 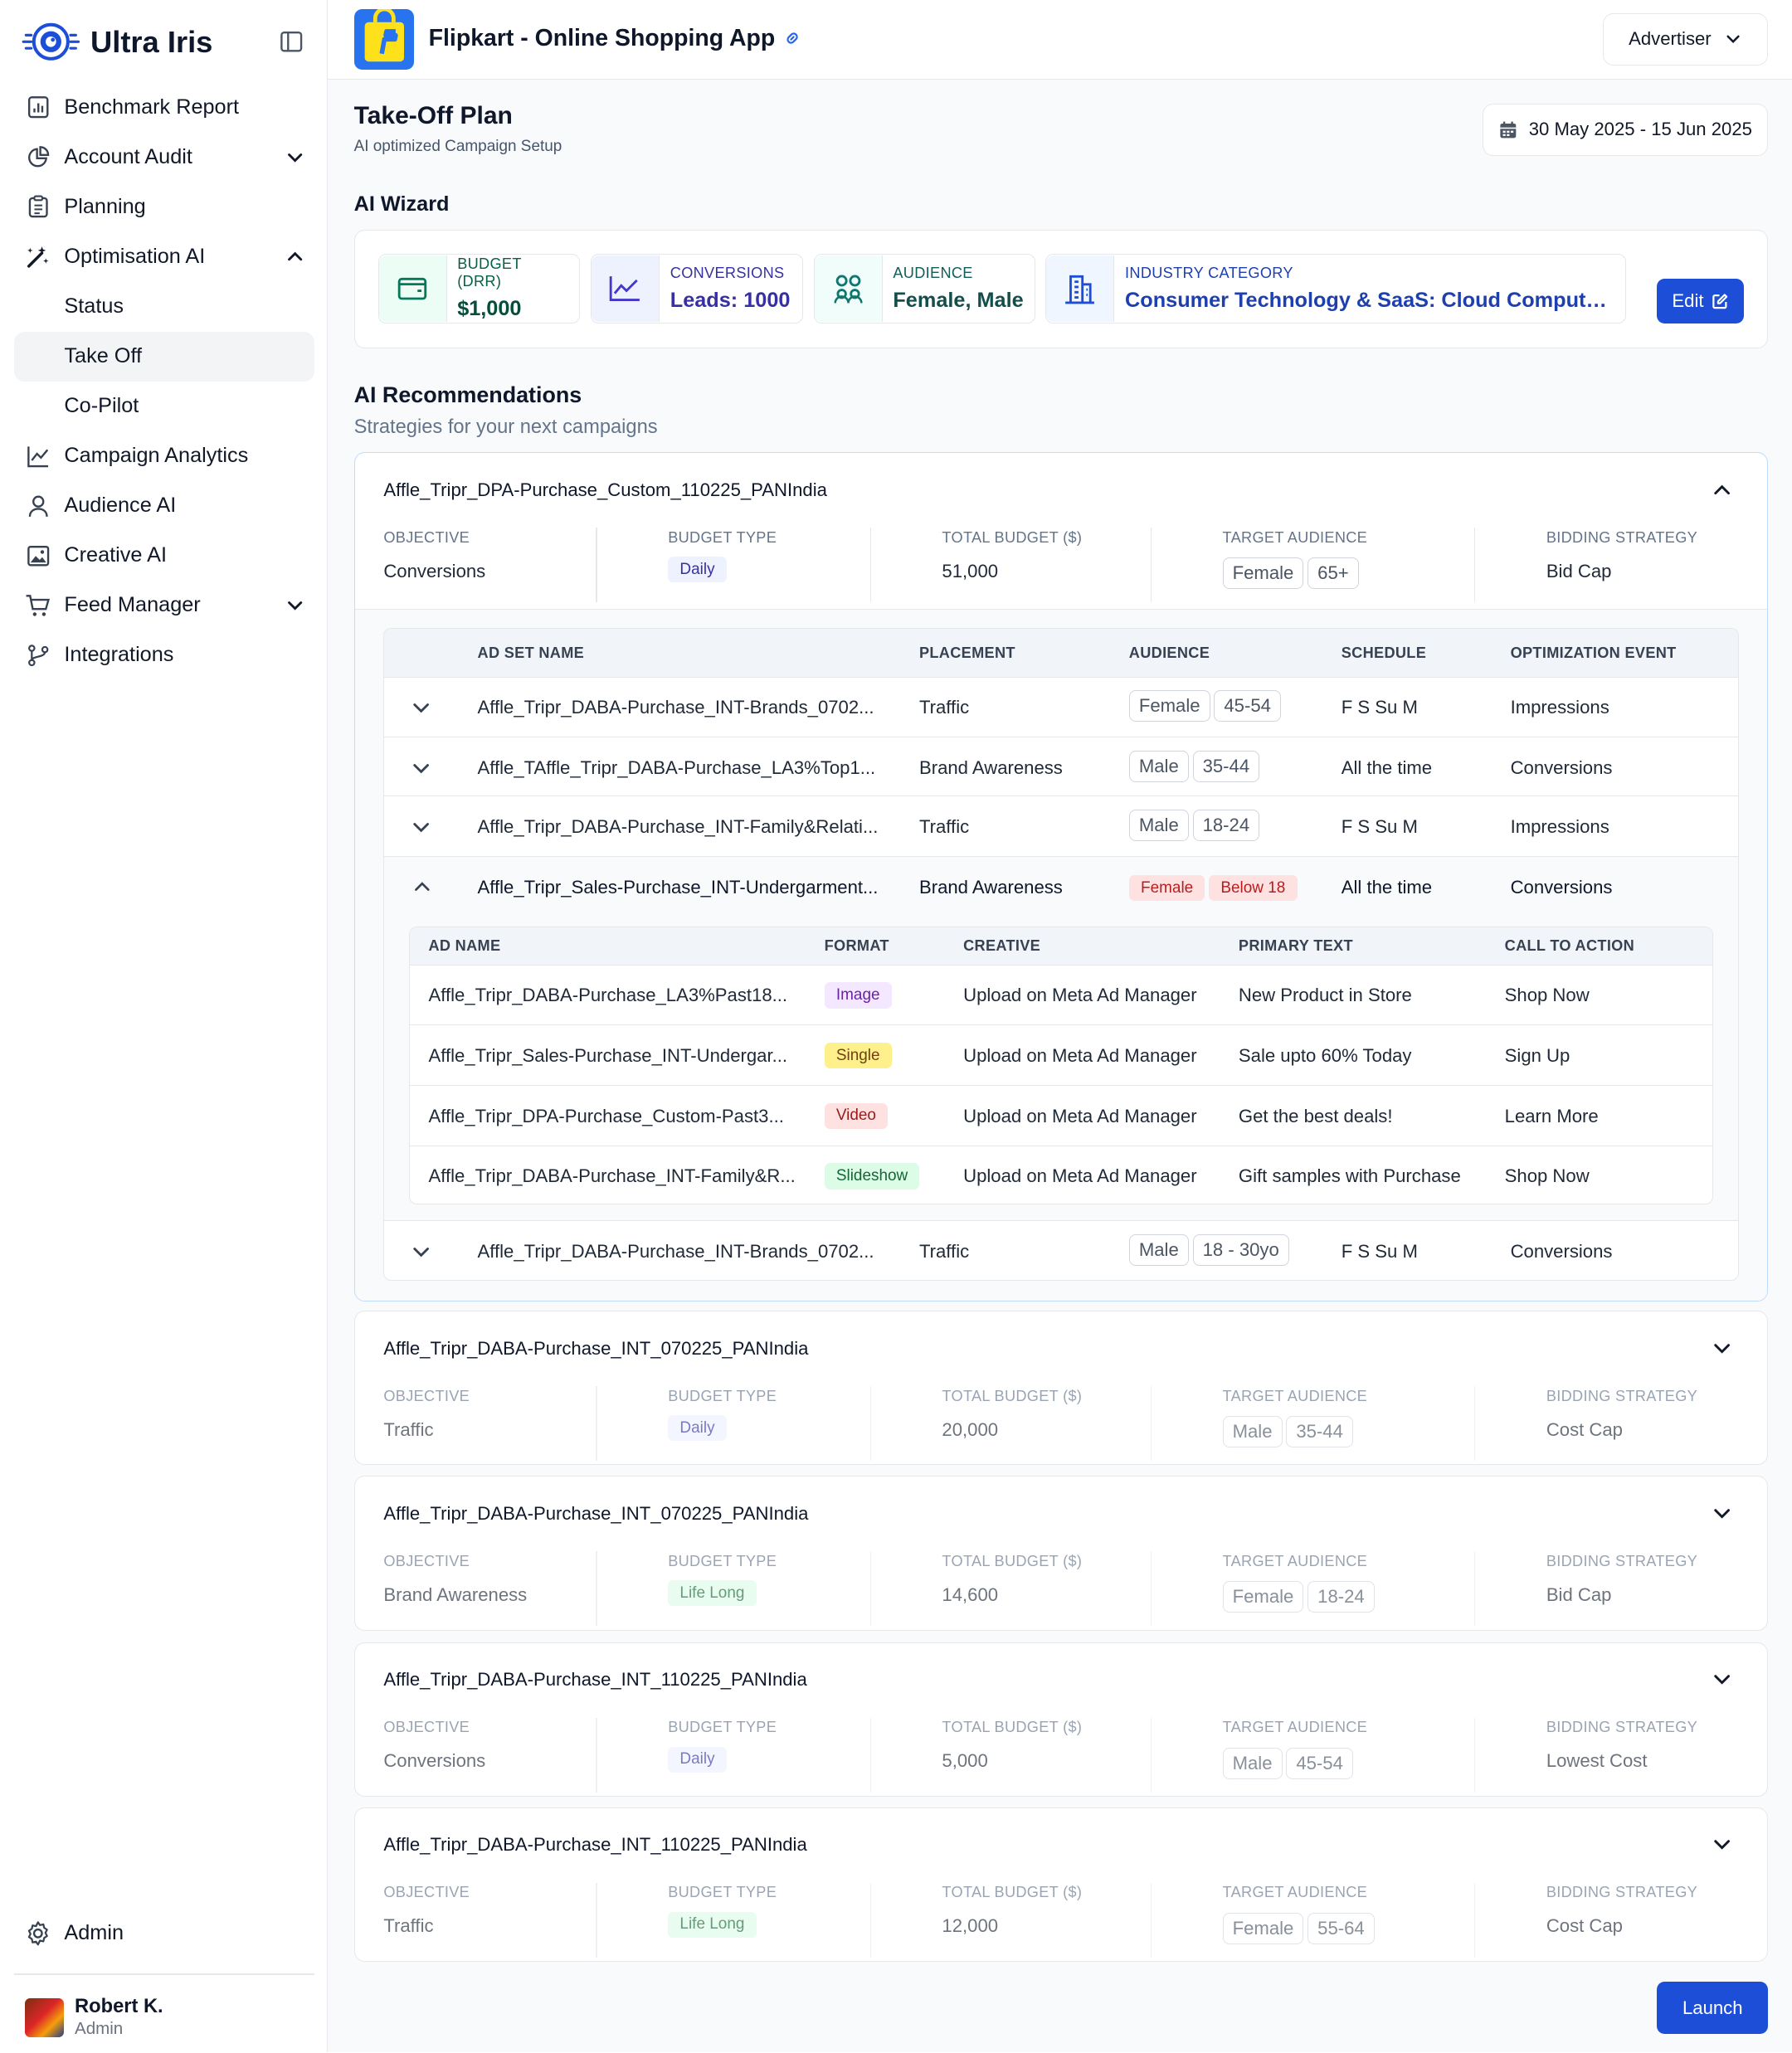 I want to click on avatar, so click(x=45, y=2017).